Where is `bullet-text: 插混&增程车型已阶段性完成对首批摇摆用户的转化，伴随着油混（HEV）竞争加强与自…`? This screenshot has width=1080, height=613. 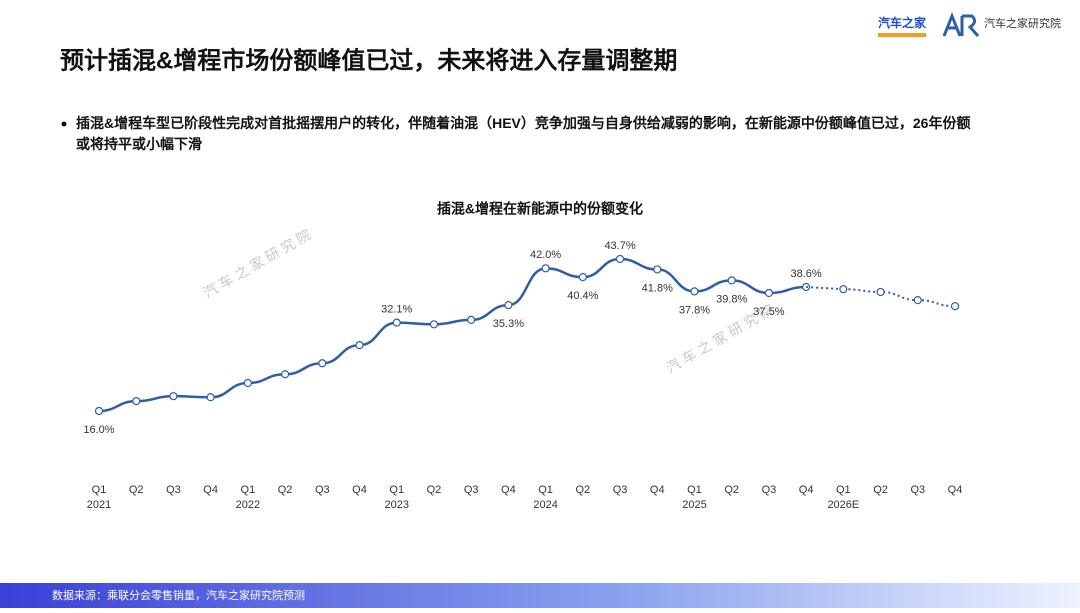
bullet-text: 插混&增程车型已阶段性完成对首批摇摆用户的转化，伴随着油混（HEV）竞争加强与自… is located at coordinates (523, 133).